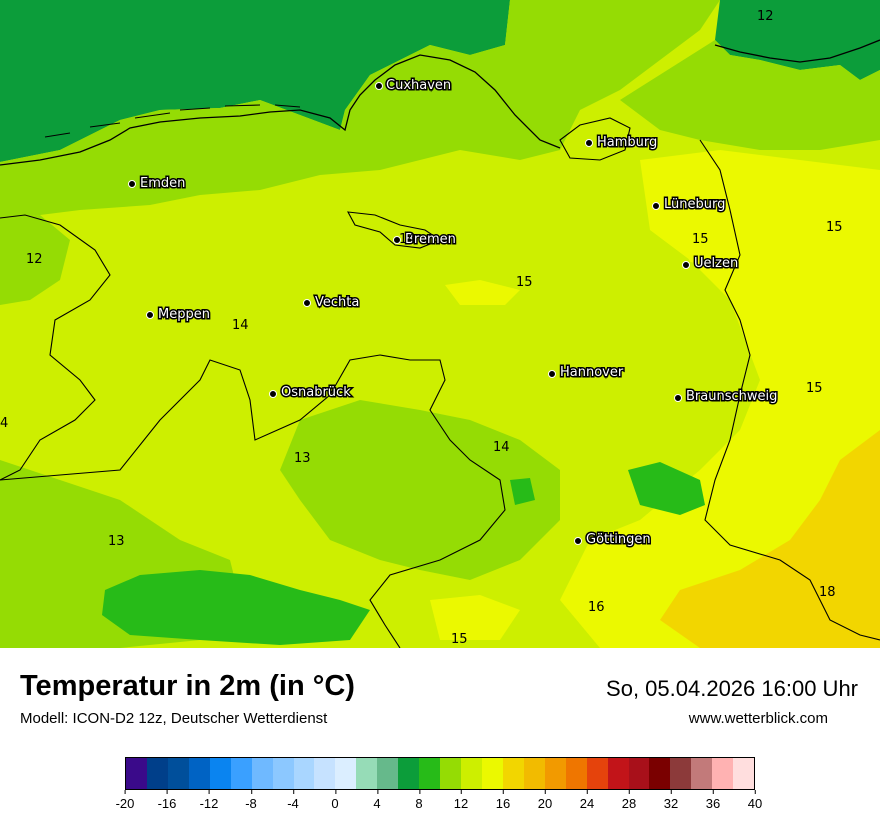  What do you see at coordinates (397, 240) in the screenshot?
I see `city-dot-bremen` at bounding box center [397, 240].